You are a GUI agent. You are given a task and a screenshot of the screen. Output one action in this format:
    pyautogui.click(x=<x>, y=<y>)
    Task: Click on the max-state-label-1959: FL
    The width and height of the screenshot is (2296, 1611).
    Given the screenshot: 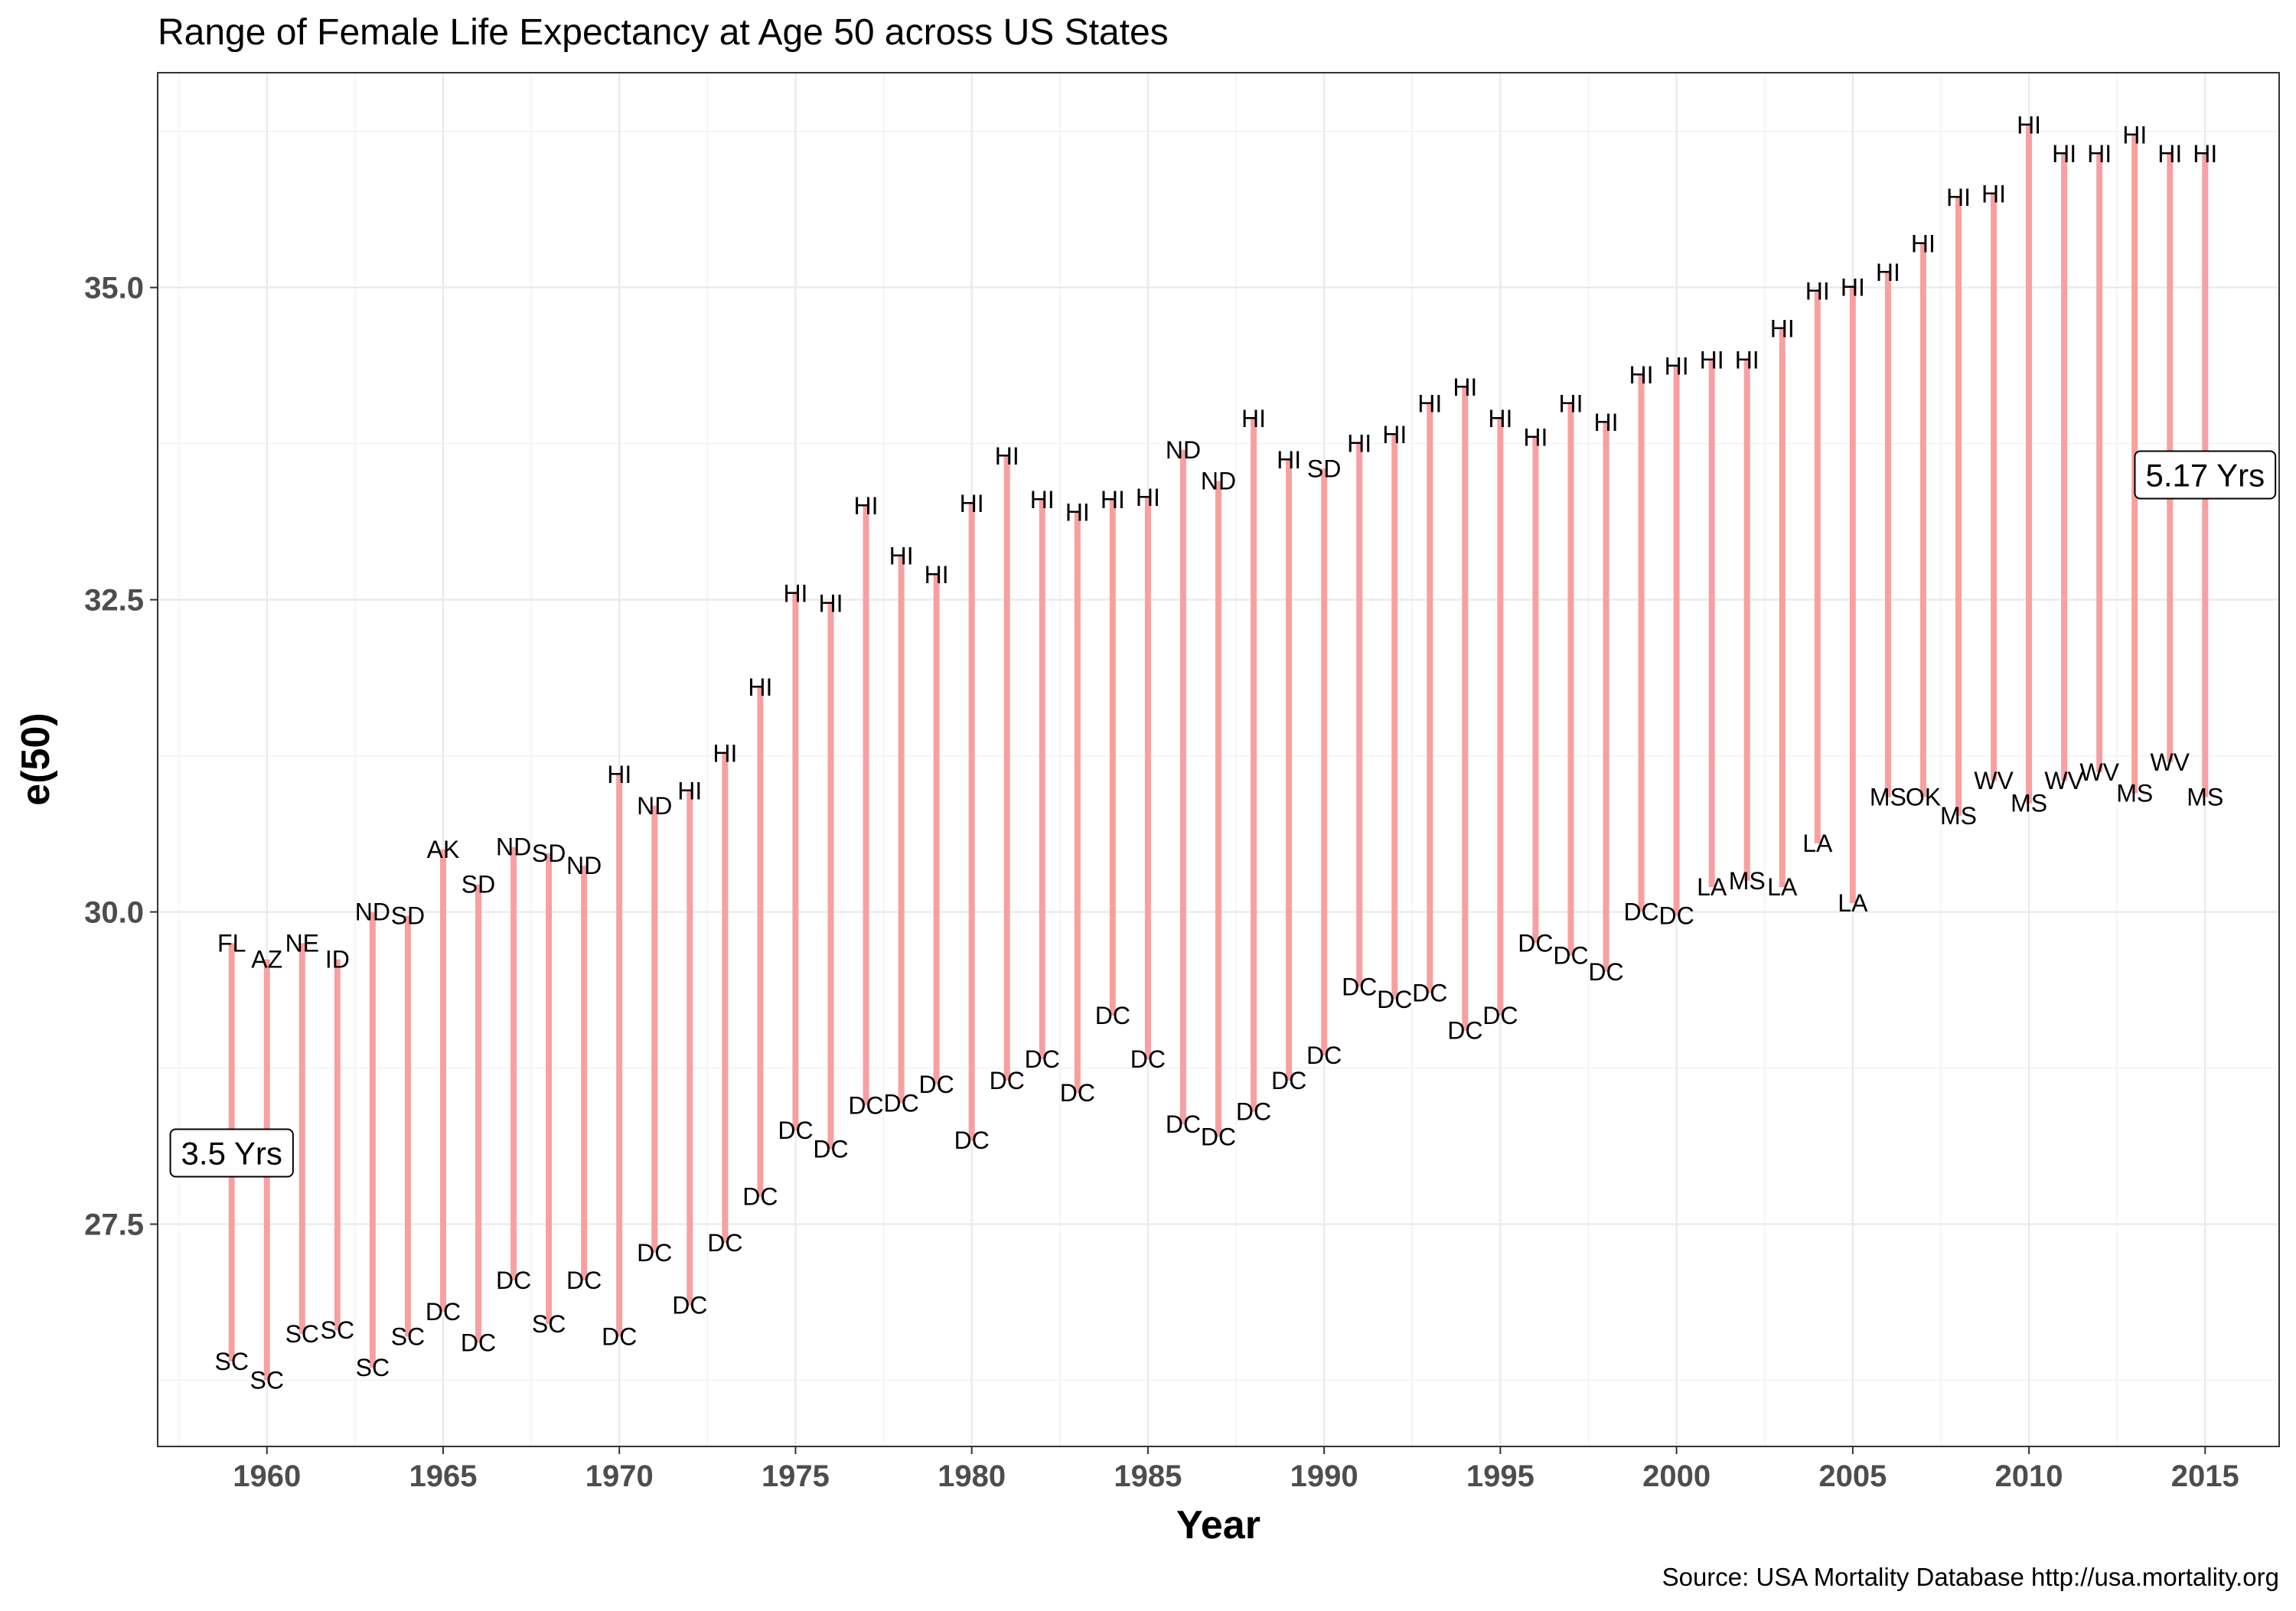 What is the action you would take?
    pyautogui.click(x=231, y=943)
    